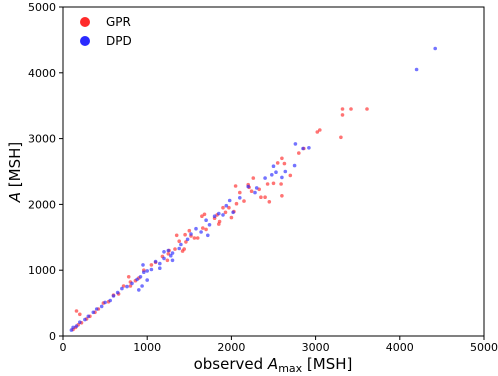  Describe the element at coordinates (484, 347) in the screenshot. I see `x-tick-label: 5000` at that location.